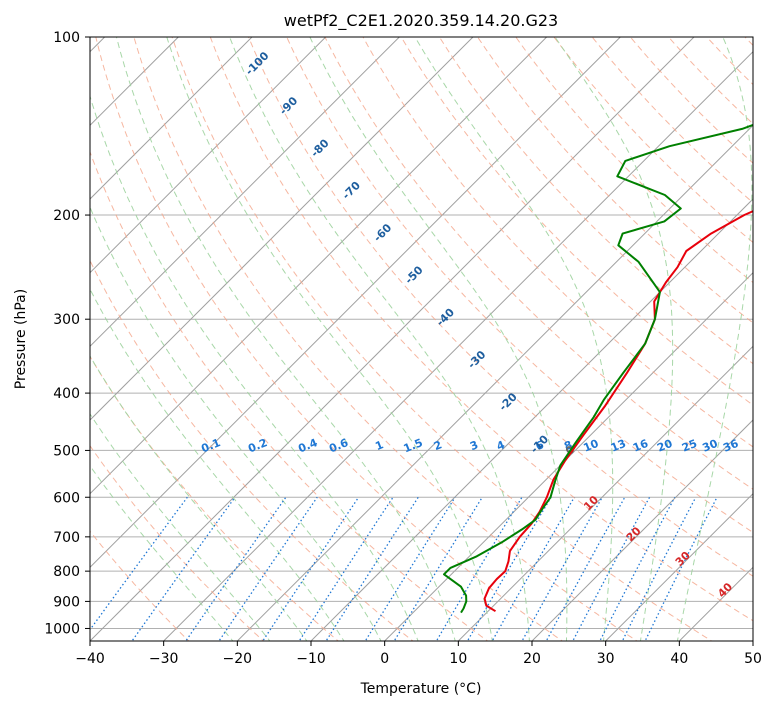  Describe the element at coordinates (421, 689) in the screenshot. I see `x-axis-label: Temperature (°C)` at that location.